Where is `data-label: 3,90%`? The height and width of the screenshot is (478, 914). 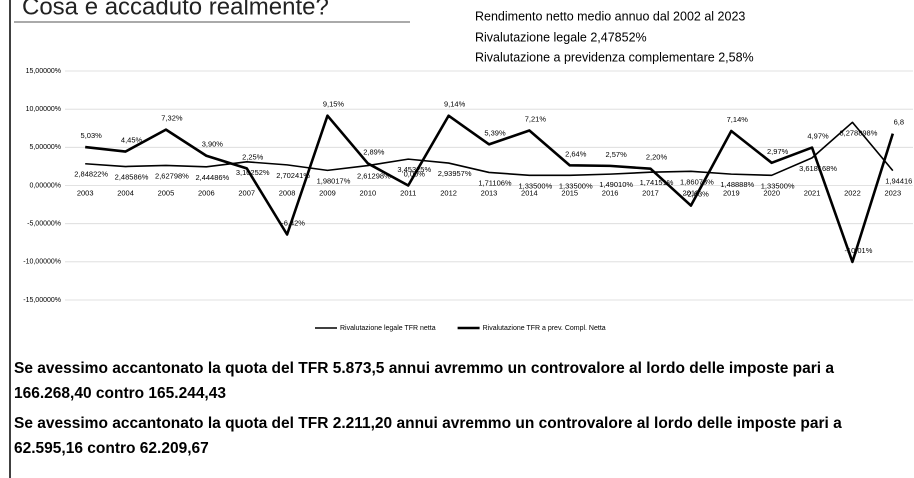
data-label: 3,90% is located at coordinates (213, 144).